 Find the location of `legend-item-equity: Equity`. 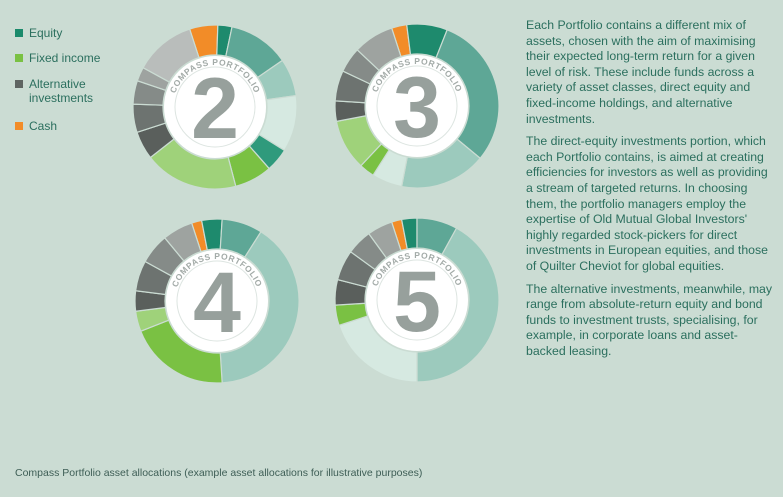

legend-item-equity: Equity is located at coordinates (38, 33).